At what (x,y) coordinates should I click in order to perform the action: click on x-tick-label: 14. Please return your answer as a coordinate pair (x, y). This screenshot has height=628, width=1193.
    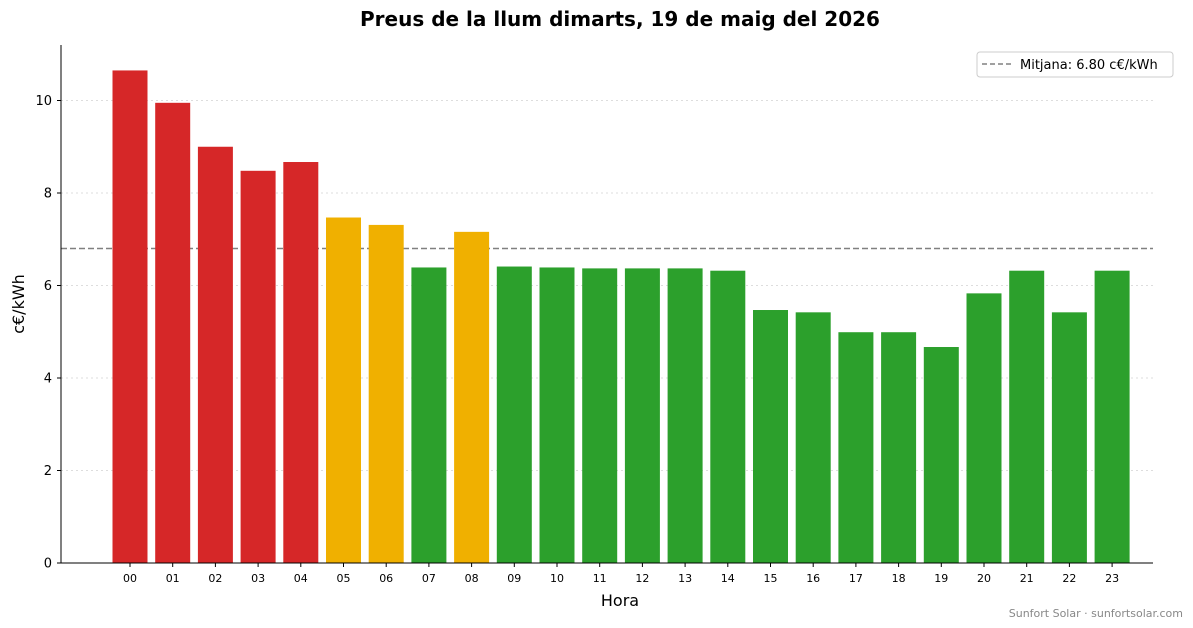
    Looking at the image, I should click on (728, 578).